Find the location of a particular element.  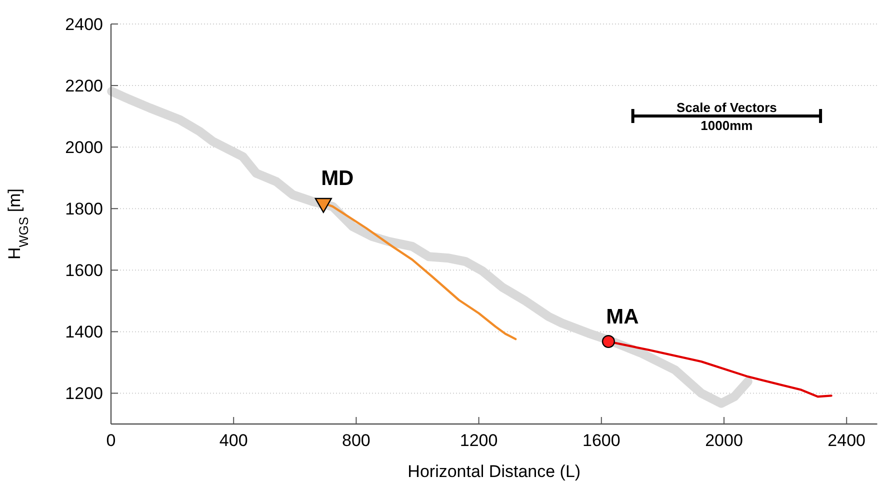

x-axis-title: Horizontal Distance (L) is located at coordinates (494, 471).